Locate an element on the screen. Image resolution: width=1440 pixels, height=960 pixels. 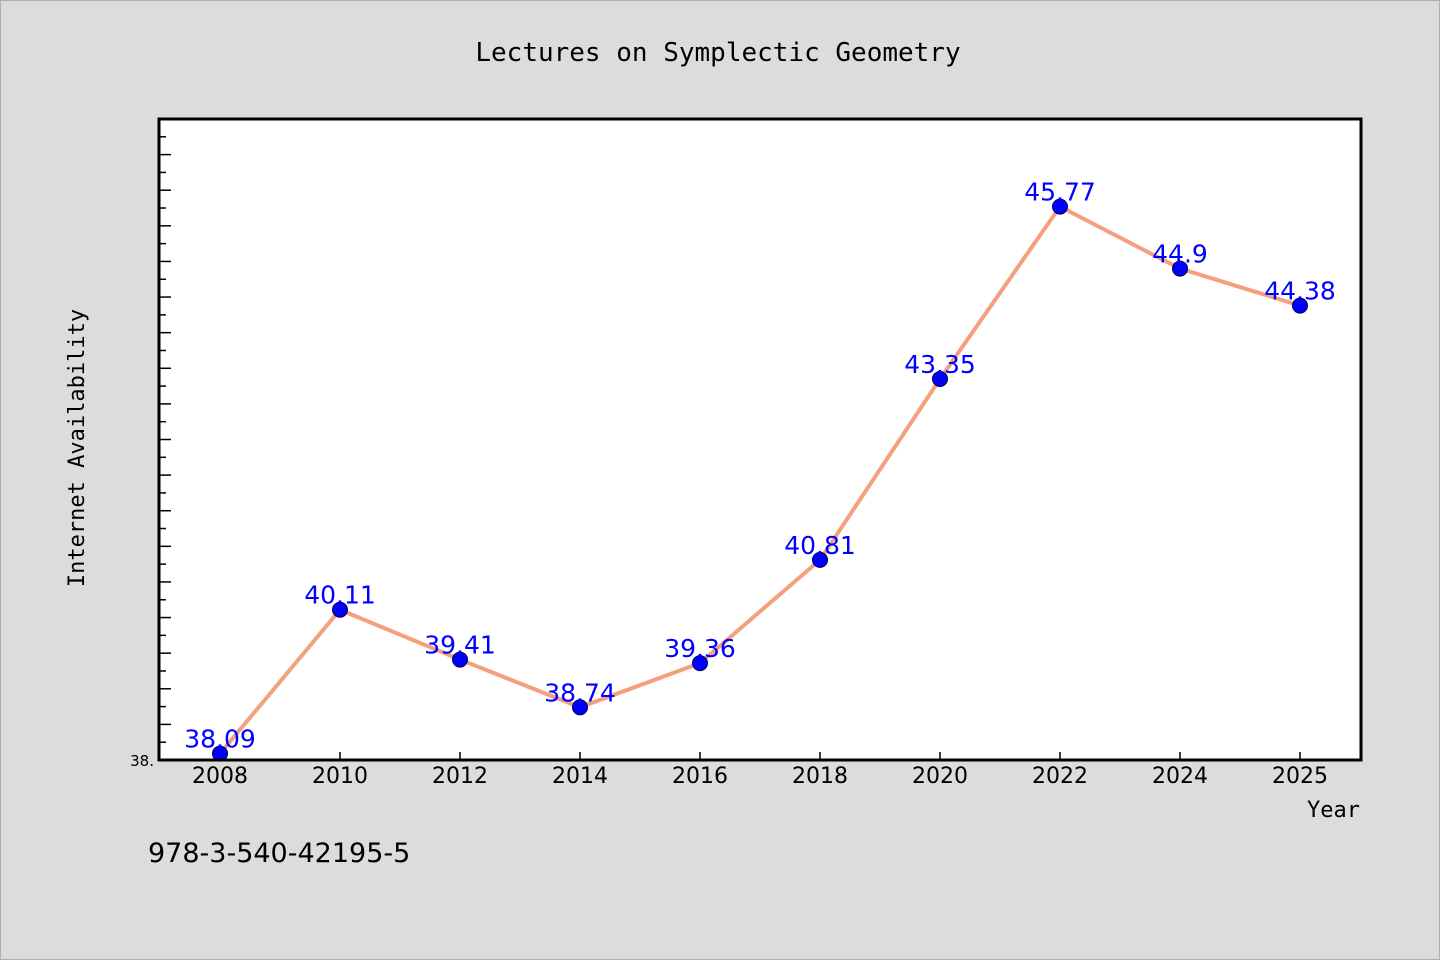
data-label: 44.9 is located at coordinates (1180, 254).